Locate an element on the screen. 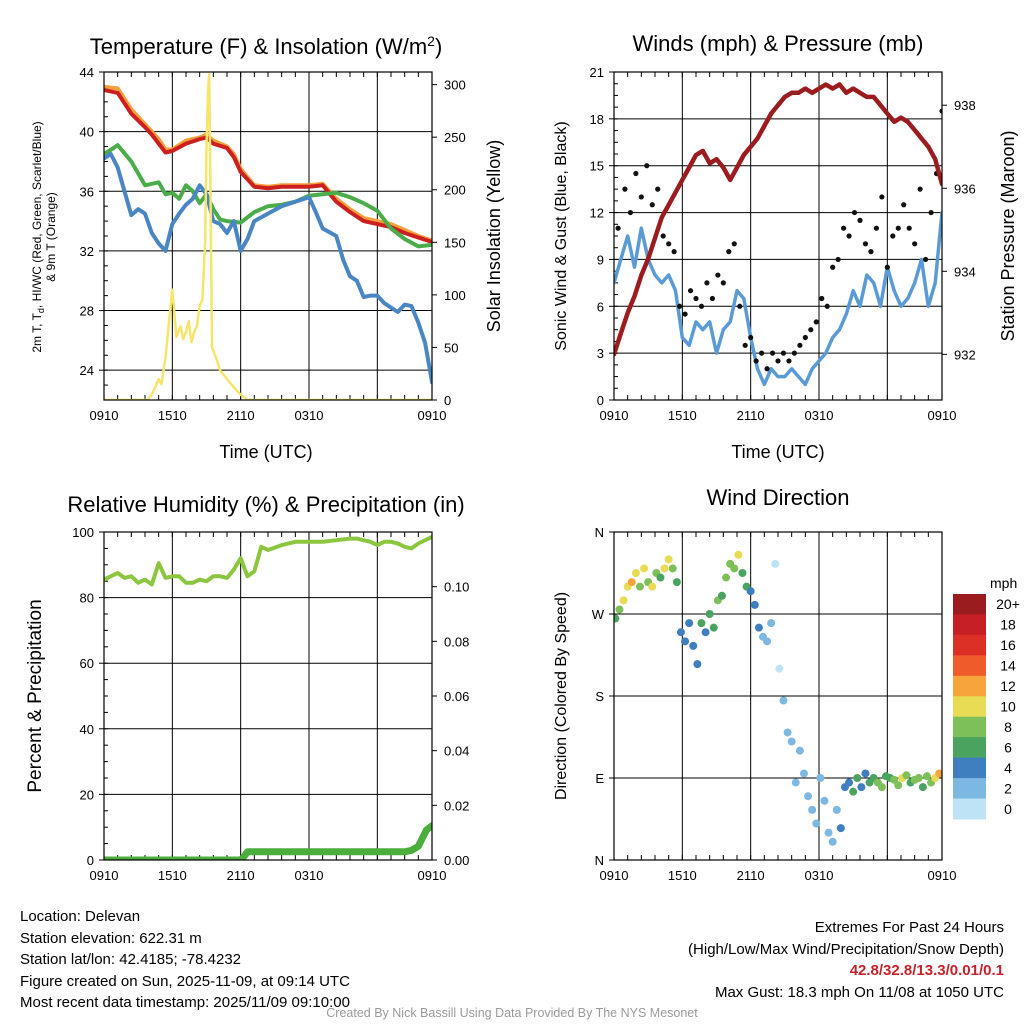 Image resolution: width=1024 pixels, height=1024 pixels. rh-y2-tick-label: 0.10 is located at coordinates (456, 587).